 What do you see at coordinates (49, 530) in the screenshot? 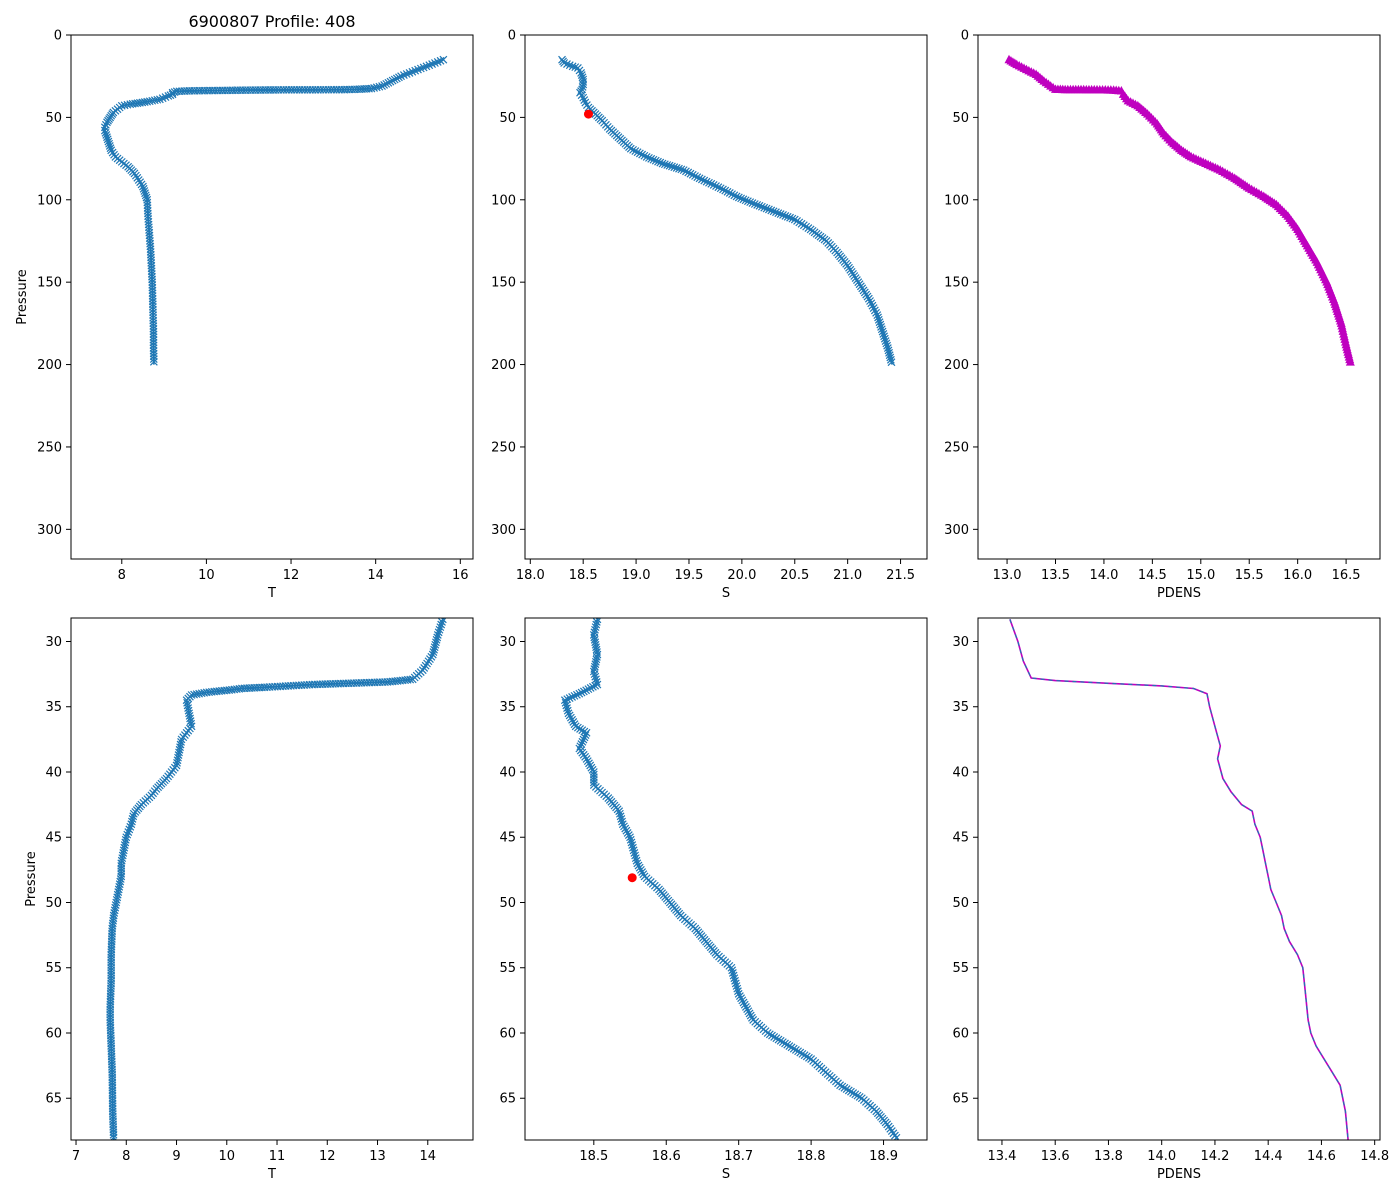
I see `y-tick-label: 300` at bounding box center [49, 530].